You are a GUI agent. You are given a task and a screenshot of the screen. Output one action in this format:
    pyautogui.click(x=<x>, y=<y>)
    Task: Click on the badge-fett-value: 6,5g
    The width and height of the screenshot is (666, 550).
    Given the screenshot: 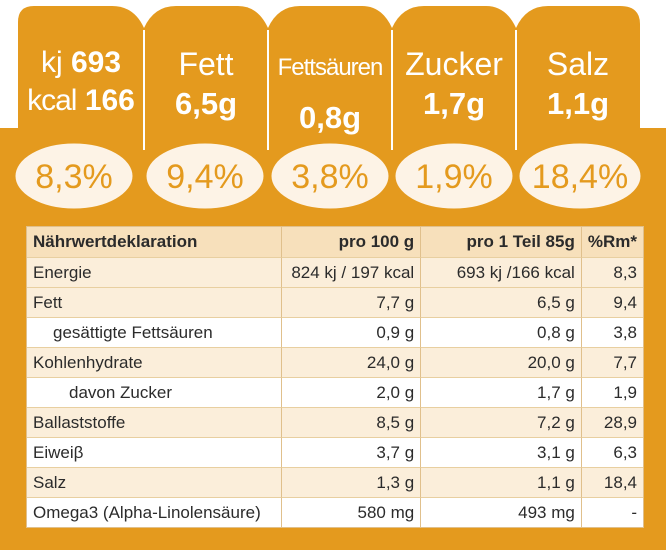 What is the action you would take?
    pyautogui.click(x=206, y=103)
    